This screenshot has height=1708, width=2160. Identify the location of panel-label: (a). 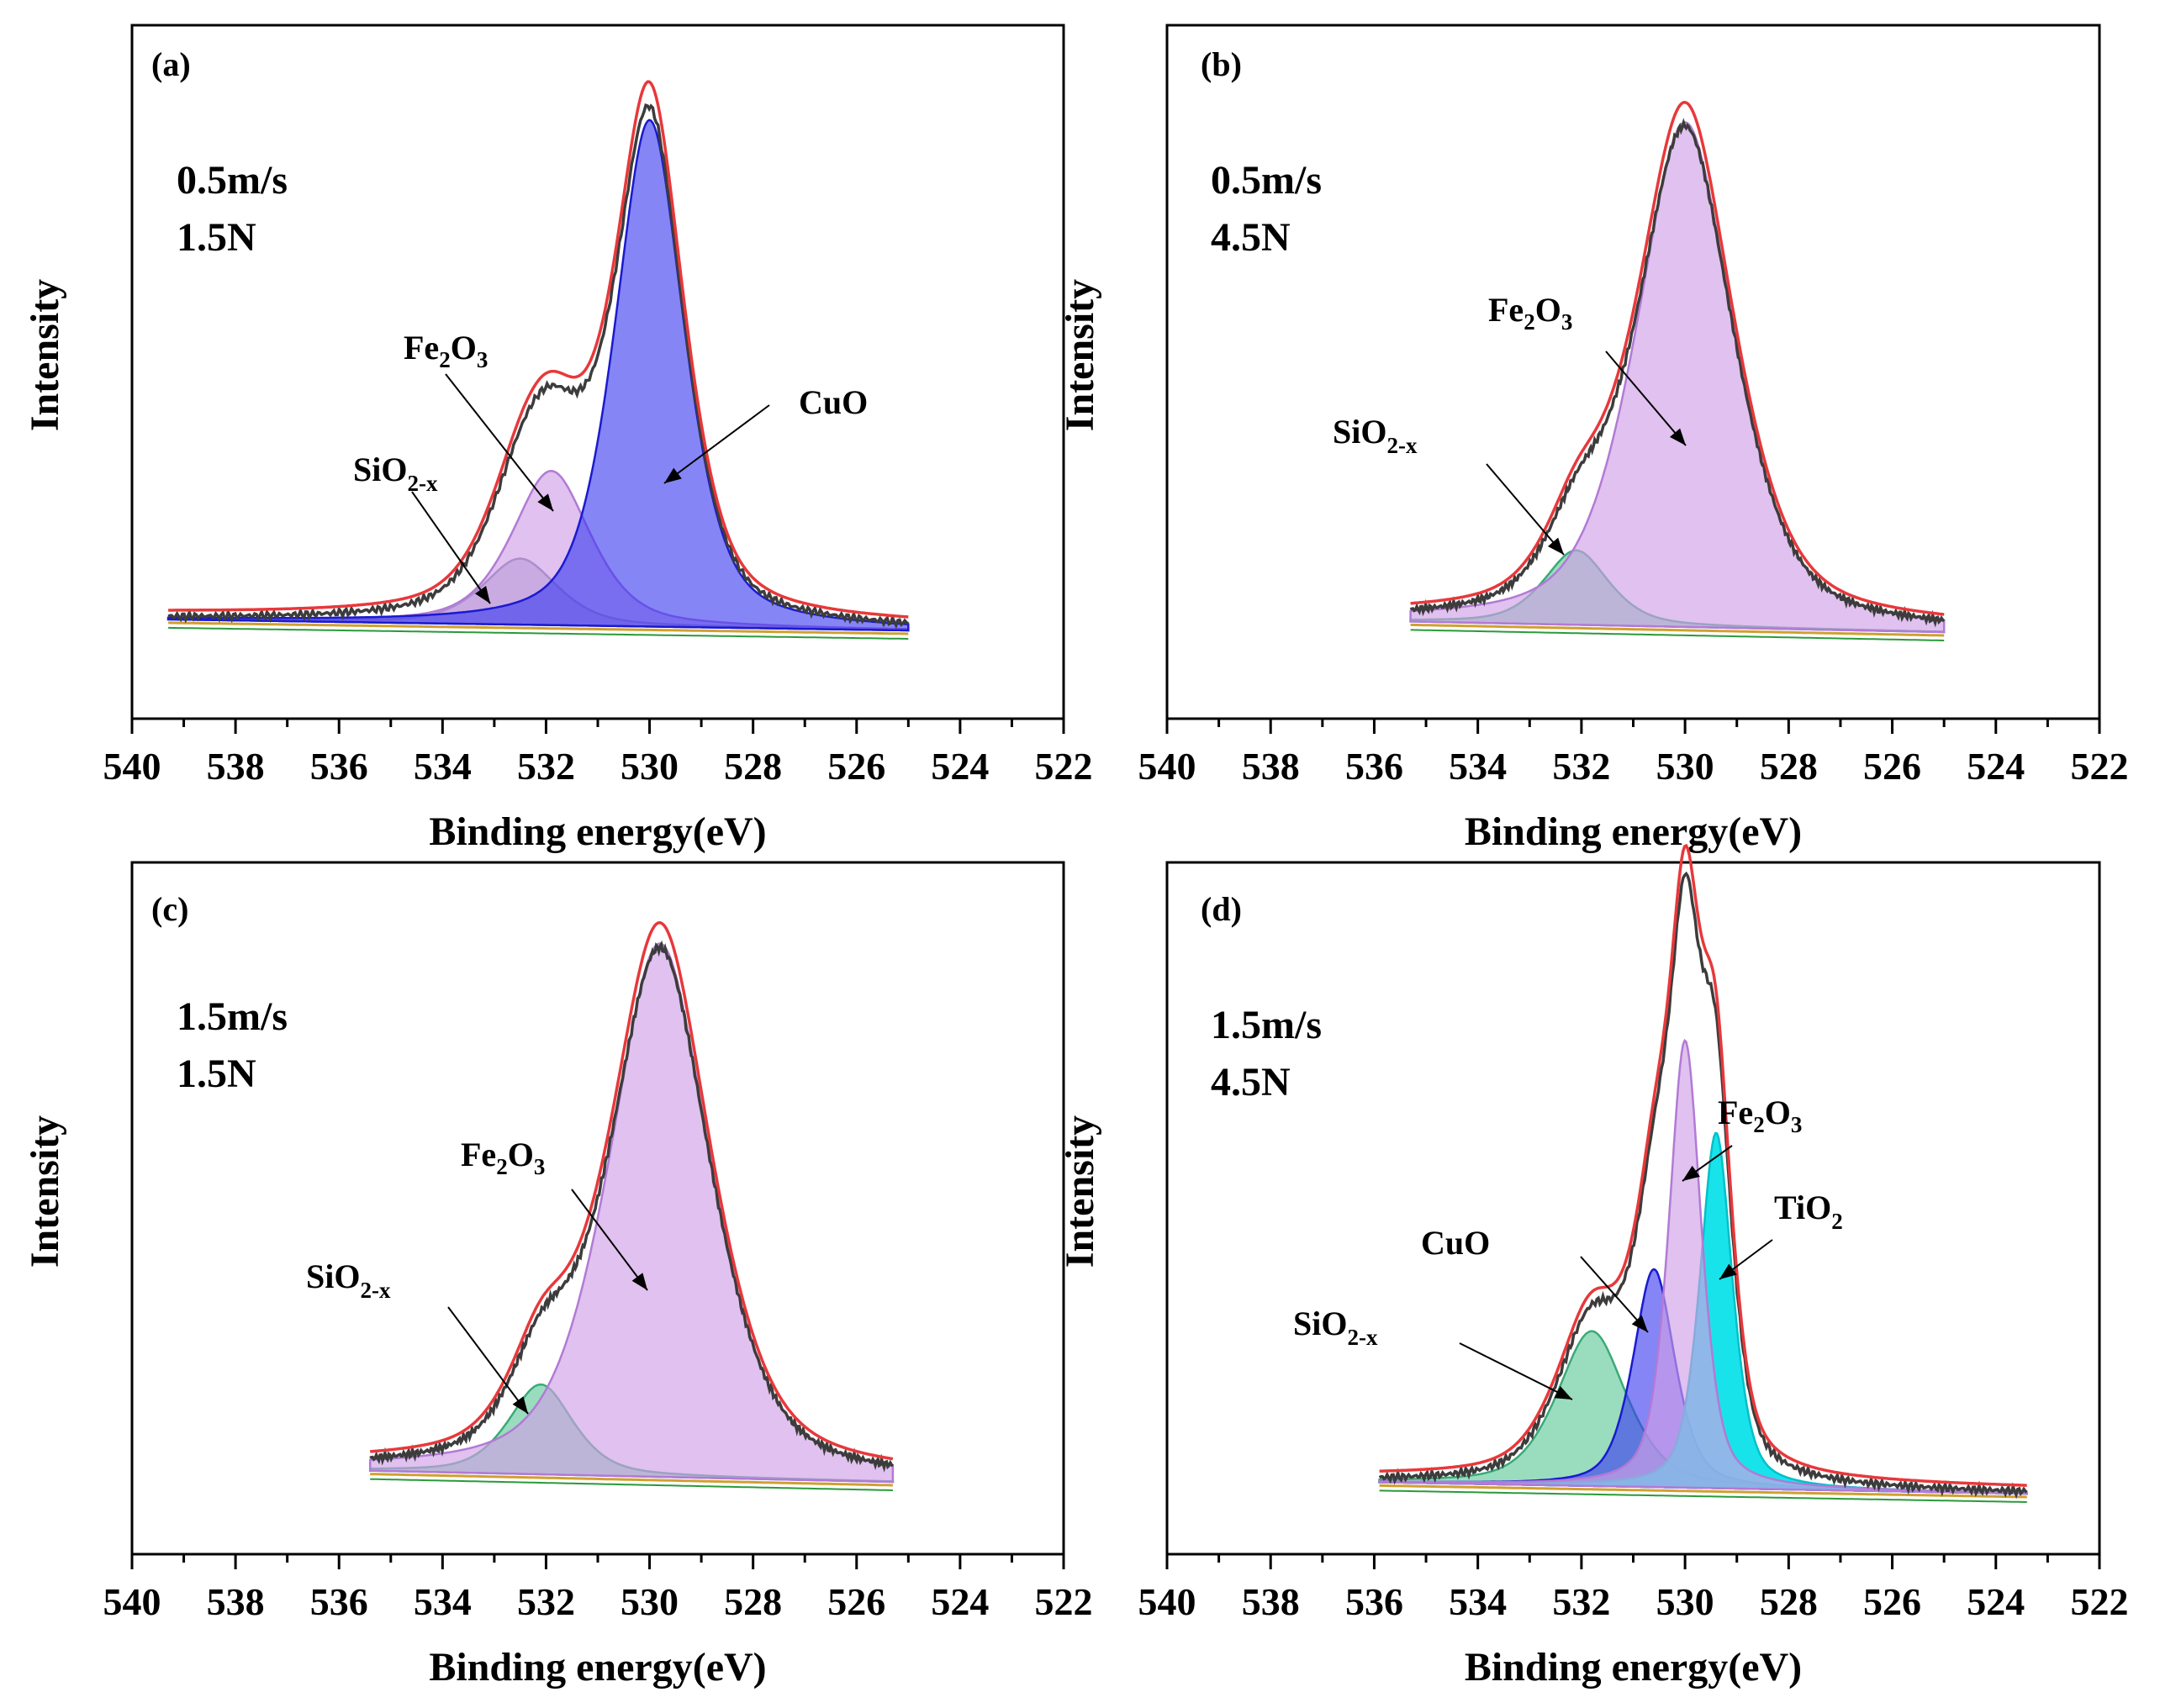
(171, 64).